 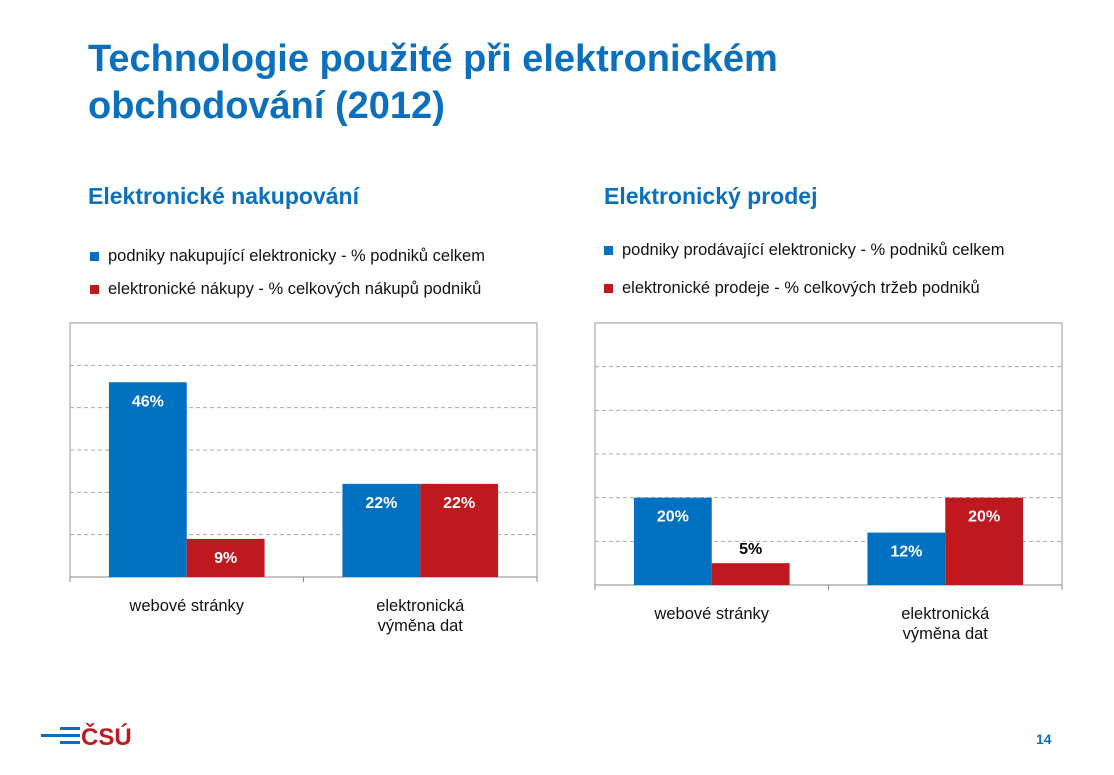 What do you see at coordinates (148, 401) in the screenshot?
I see `data-label: 46%` at bounding box center [148, 401].